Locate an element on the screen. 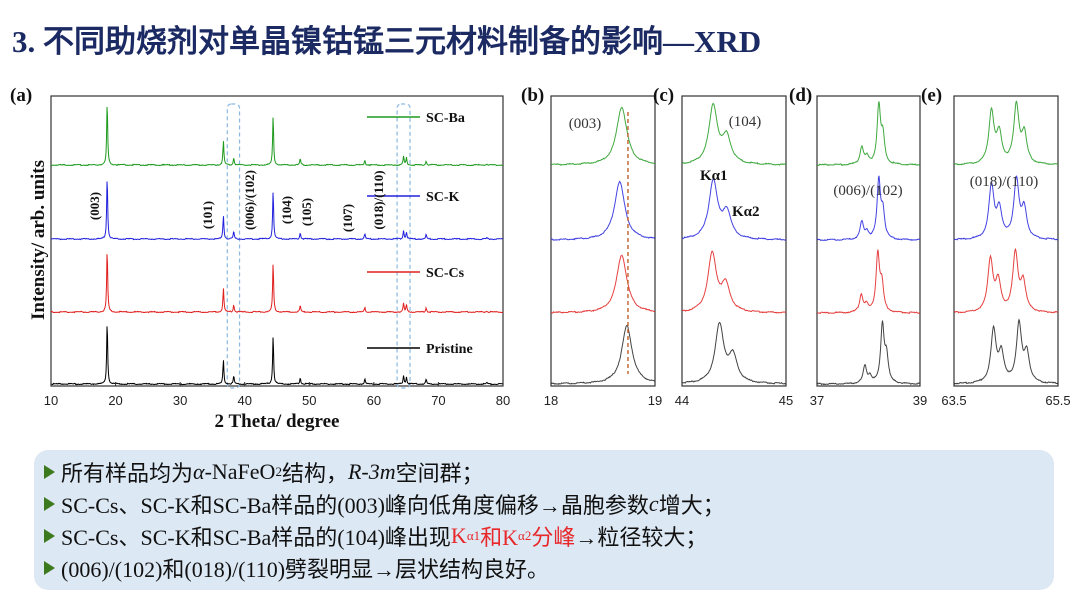 The height and width of the screenshot is (599, 1086). peak-annotation: (018)/(110) is located at coordinates (1004, 182).